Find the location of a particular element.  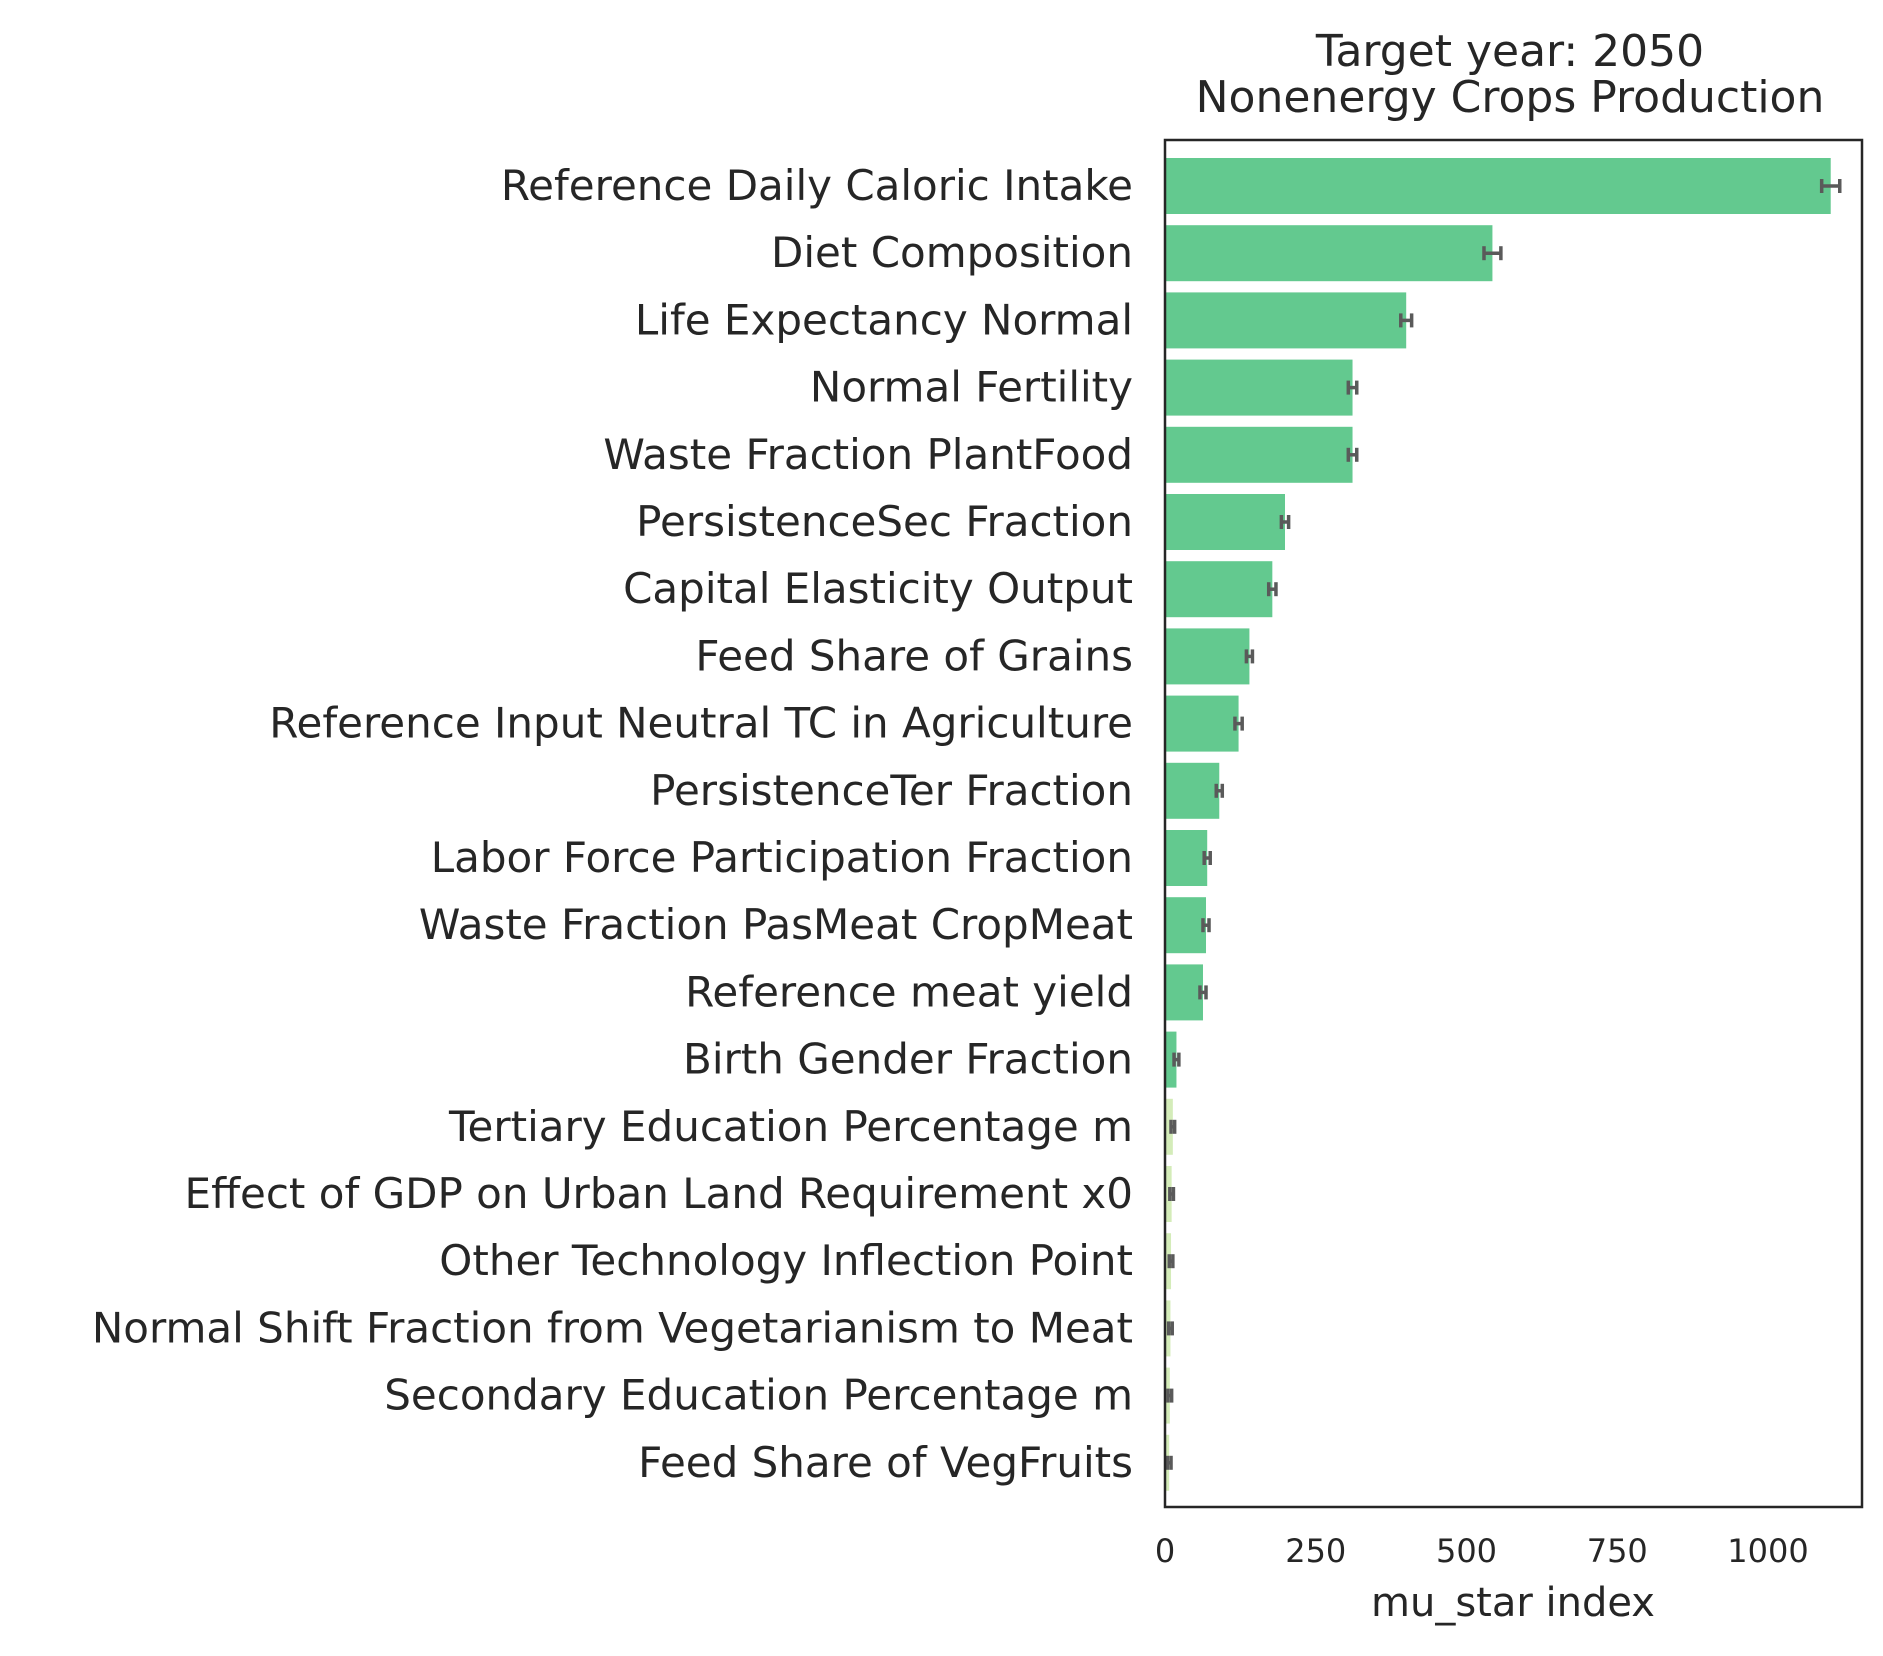

y-tick-label: Birth Gender Fraction is located at coordinates (908, 1059).